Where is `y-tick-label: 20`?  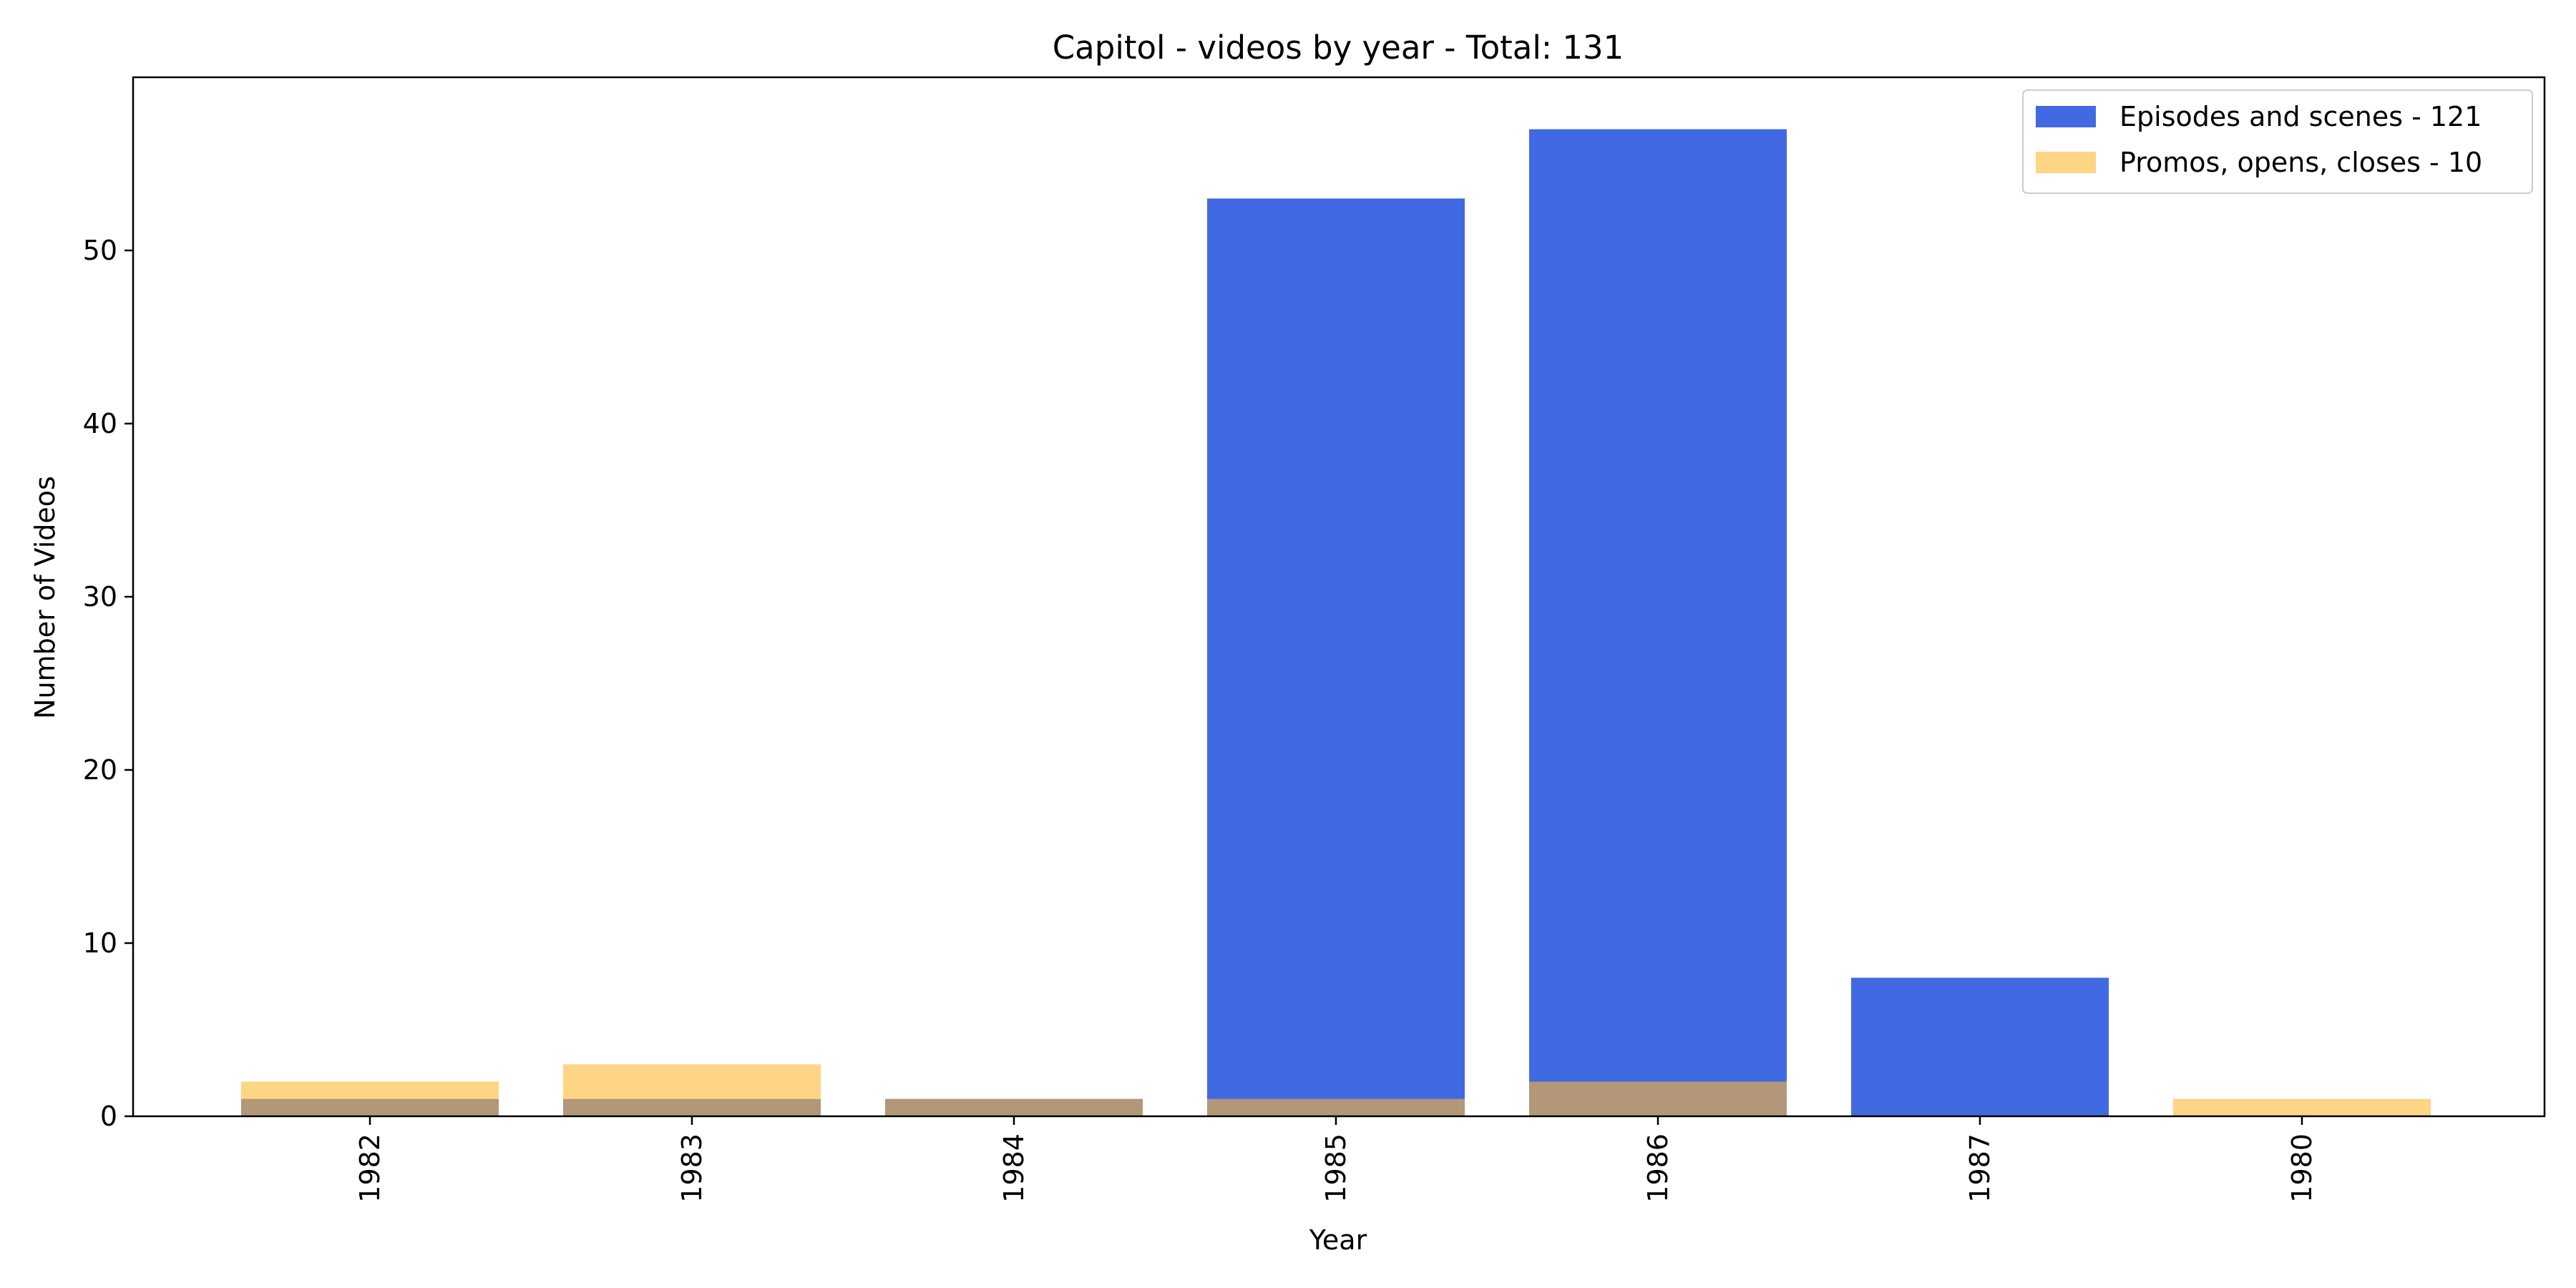 y-tick-label: 20 is located at coordinates (100, 770).